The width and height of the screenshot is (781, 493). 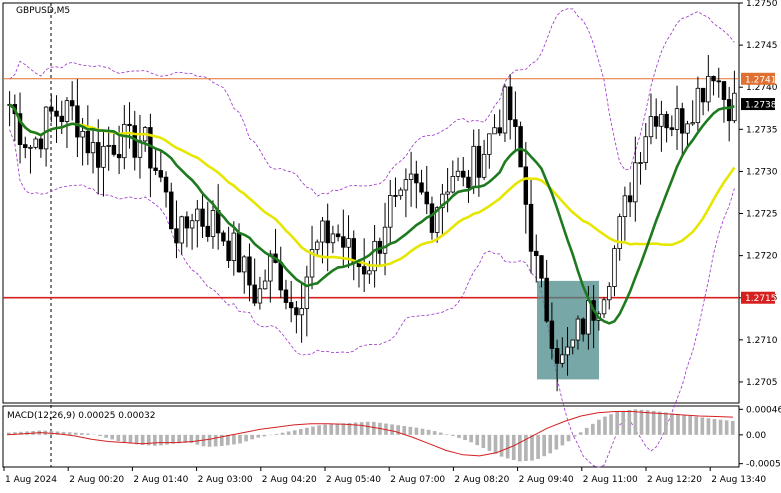 I want to click on time-tick-label: 2 Aug 04:20, so click(x=289, y=480).